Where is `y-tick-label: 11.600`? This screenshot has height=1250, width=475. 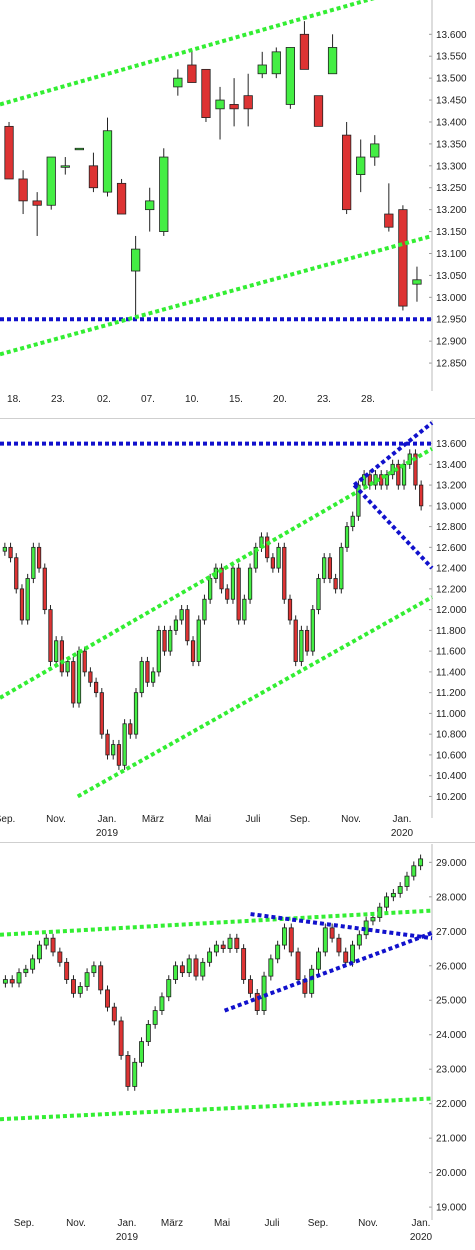 y-tick-label: 11.600 is located at coordinates (451, 652).